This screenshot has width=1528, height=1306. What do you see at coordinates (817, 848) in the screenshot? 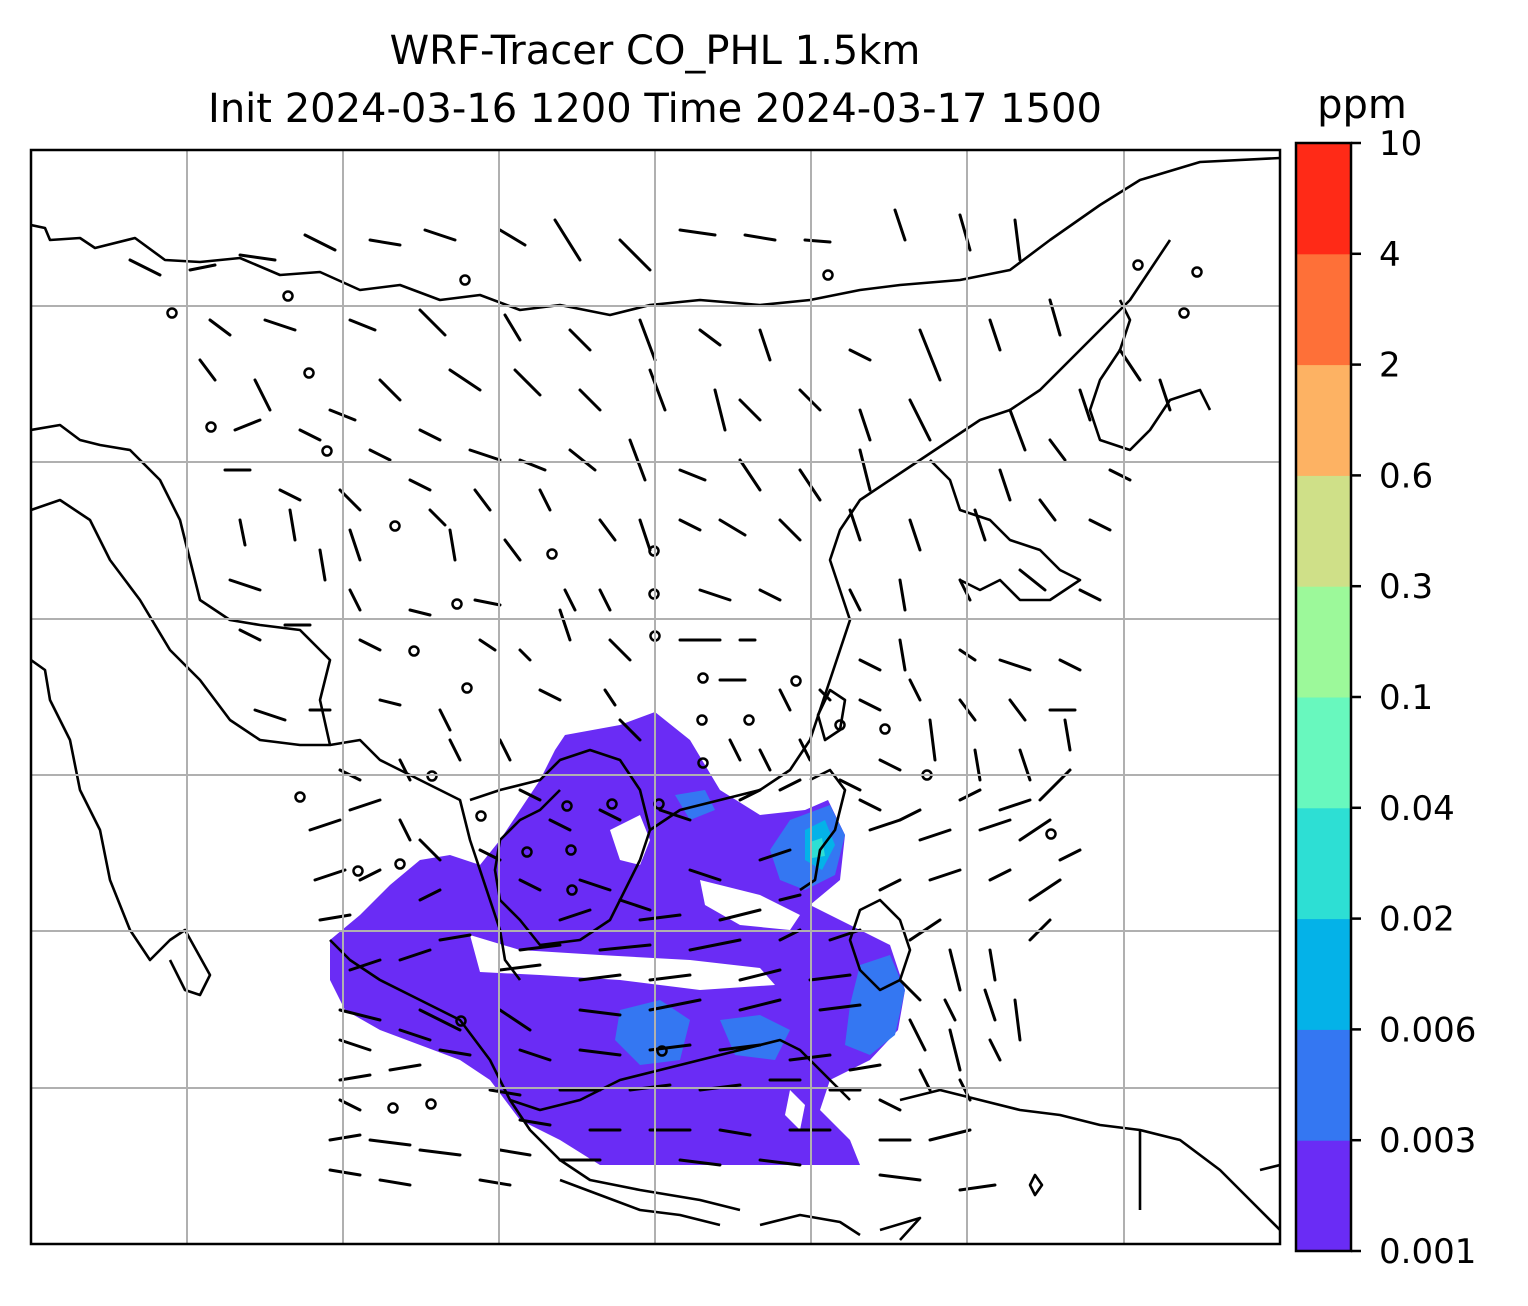
I see `plume-level4` at bounding box center [817, 848].